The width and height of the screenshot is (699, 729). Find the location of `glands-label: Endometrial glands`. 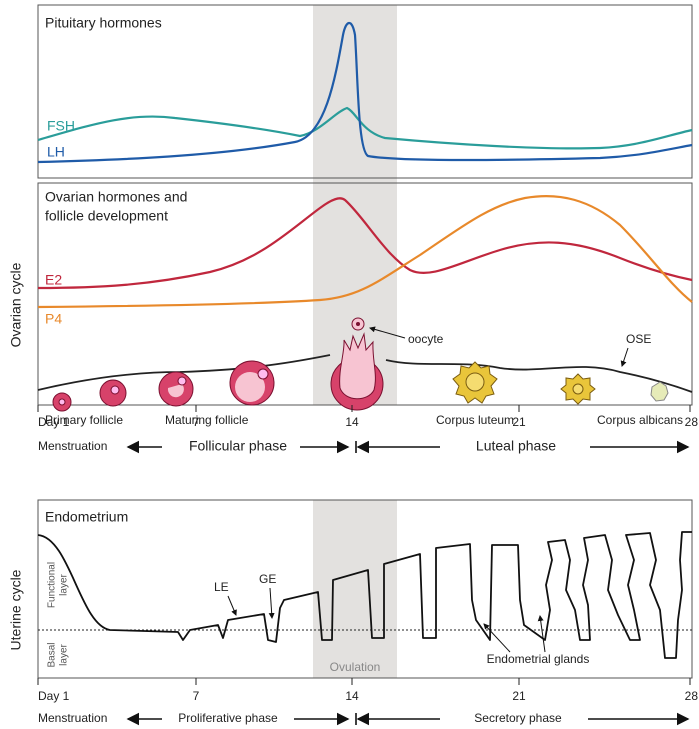

glands-label: Endometrial glands is located at coordinates (538, 659).